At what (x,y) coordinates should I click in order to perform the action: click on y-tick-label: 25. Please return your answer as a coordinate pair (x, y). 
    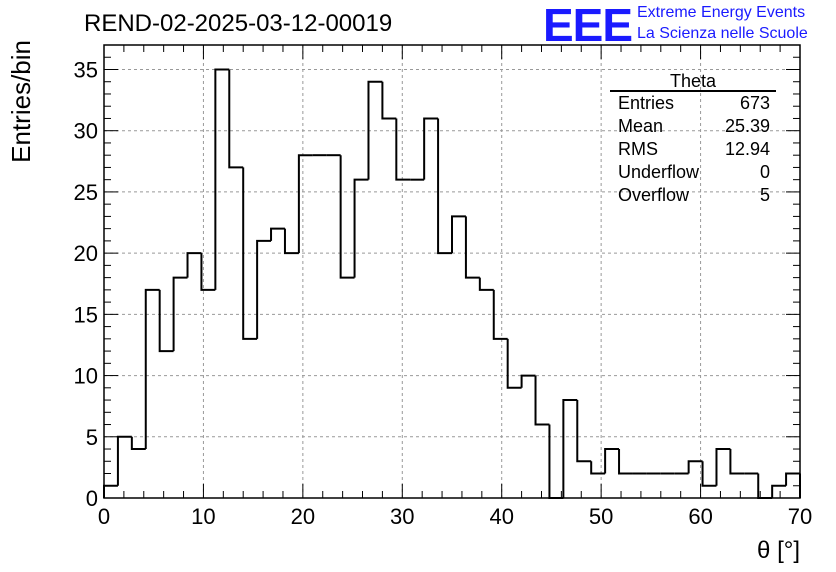
    Looking at the image, I should click on (86, 192).